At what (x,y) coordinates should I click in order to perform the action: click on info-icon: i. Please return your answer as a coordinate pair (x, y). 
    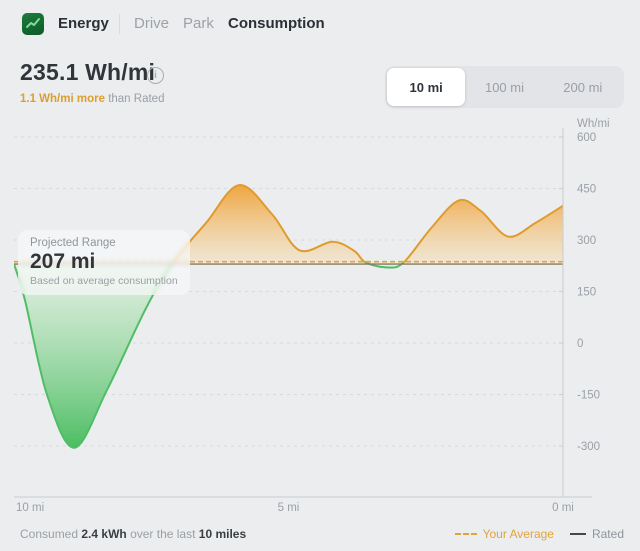
    Looking at the image, I should click on (155, 75).